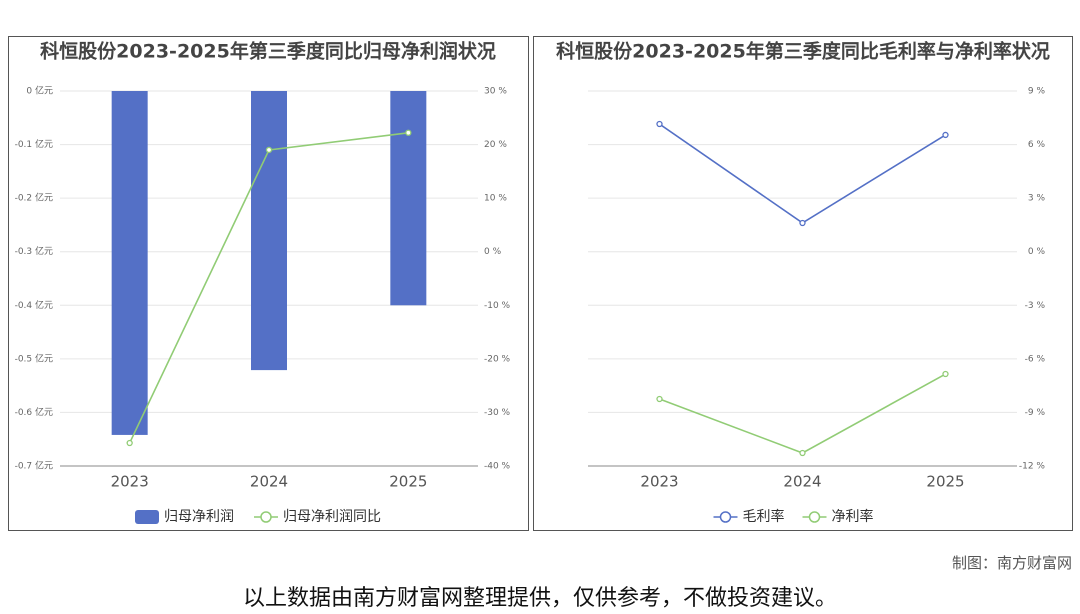 The width and height of the screenshot is (1080, 614). I want to click on y-tick-label: -0.5 亿元, so click(34, 358).